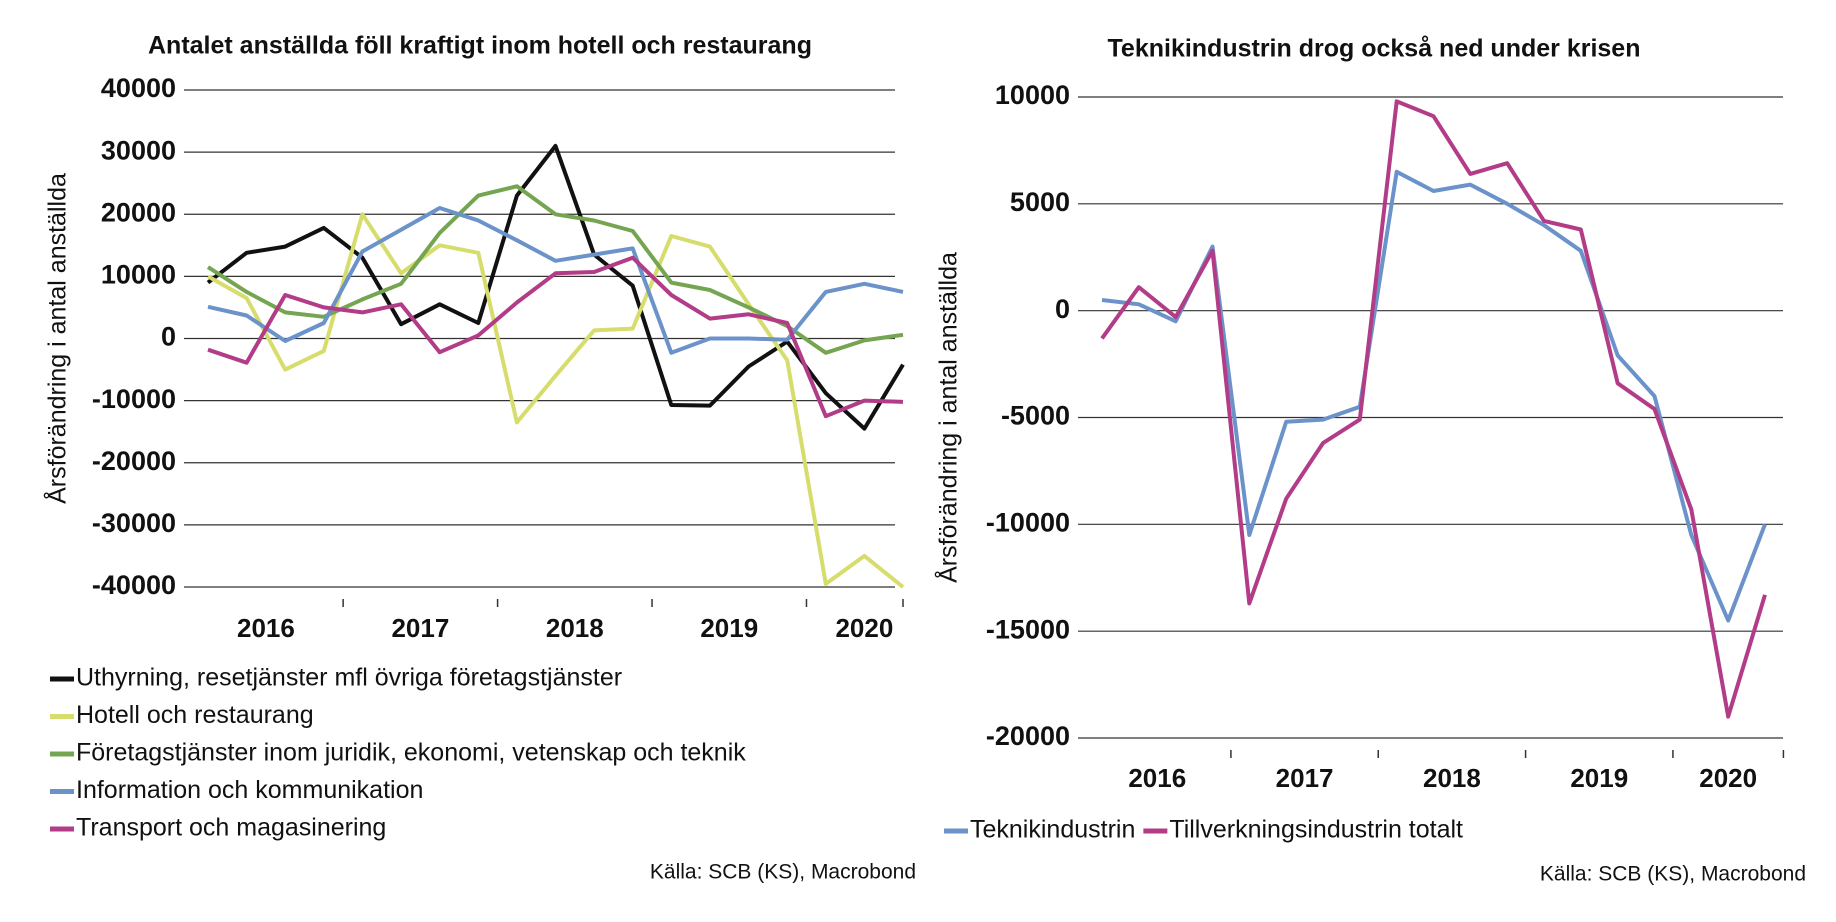  I want to click on legend-label: Information och kommunikation, so click(249, 790).